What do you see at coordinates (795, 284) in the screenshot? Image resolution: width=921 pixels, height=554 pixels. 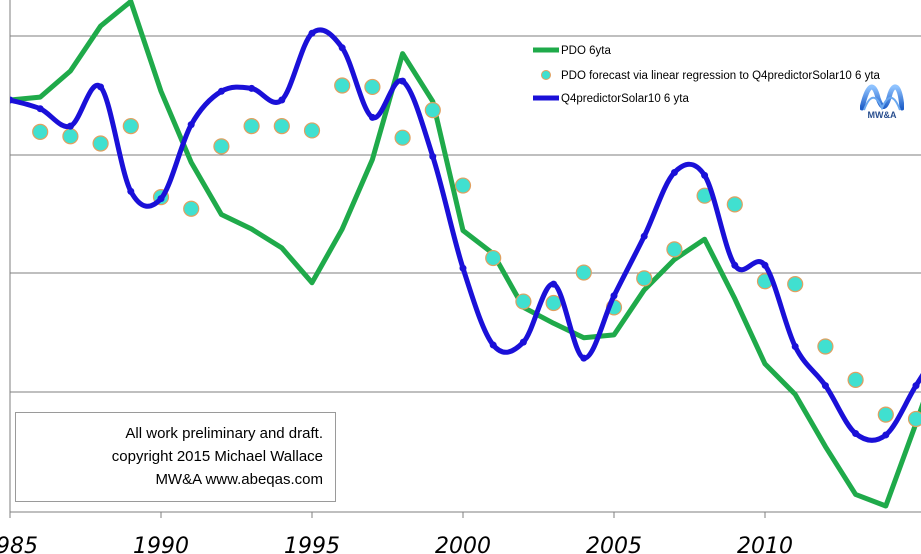 I see `forecast-point-2011` at bounding box center [795, 284].